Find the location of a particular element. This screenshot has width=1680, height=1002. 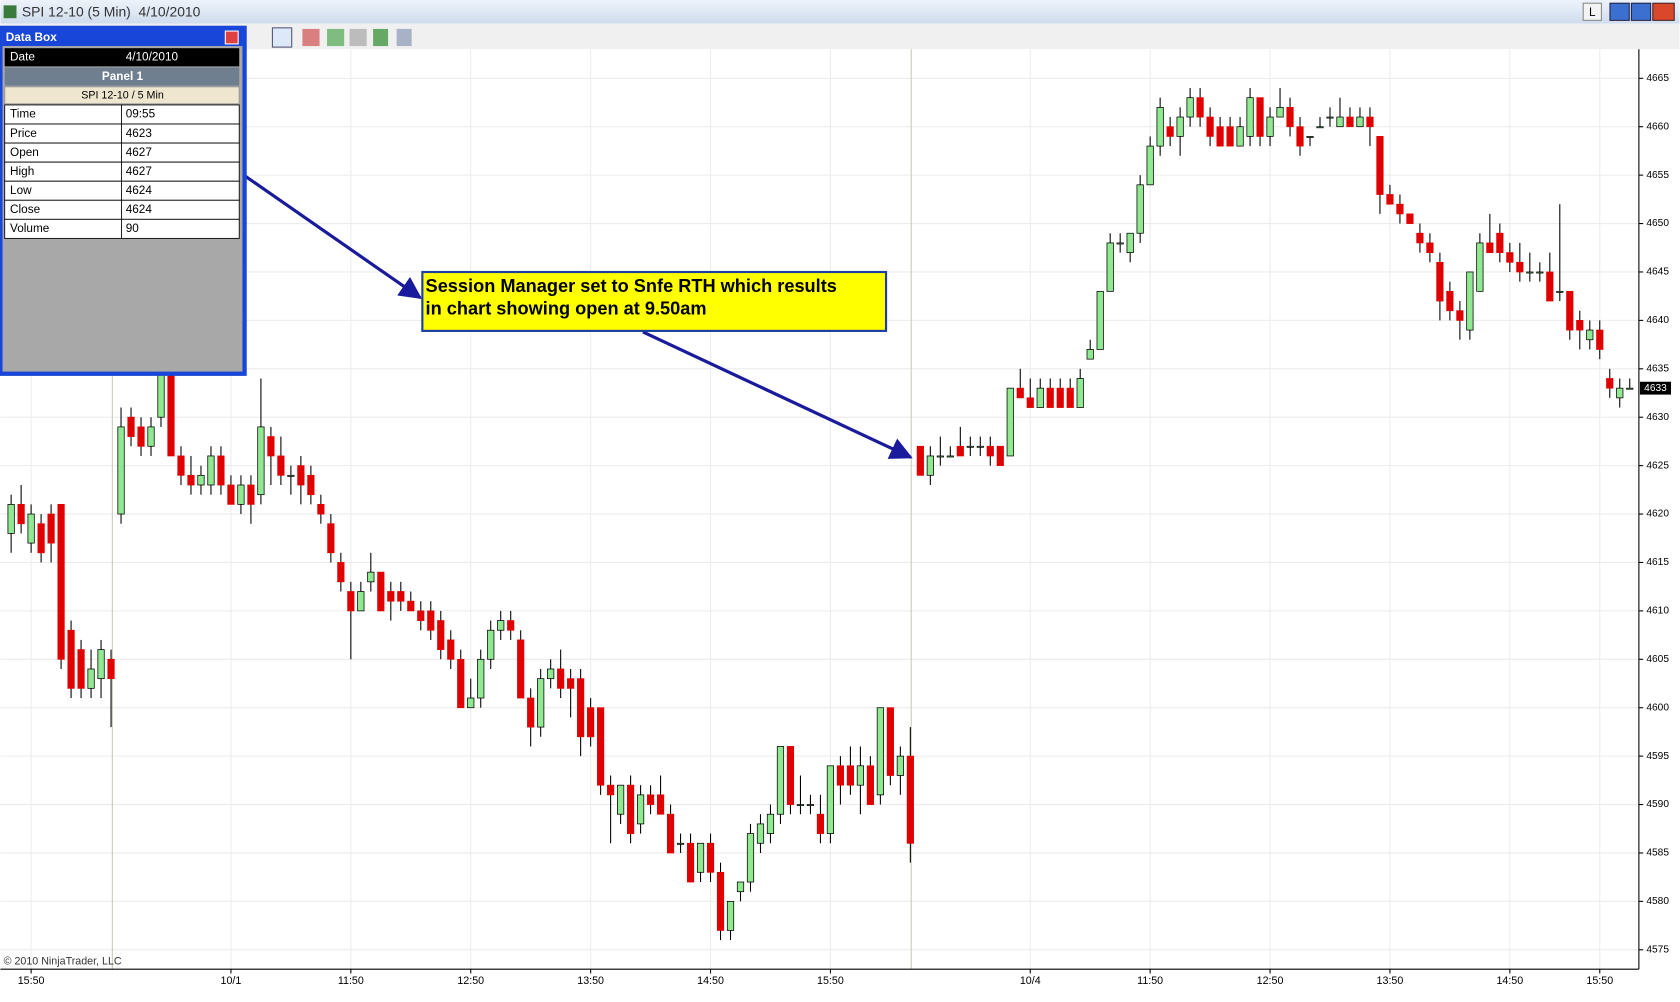

data-row-label: Low is located at coordinates (21, 190).